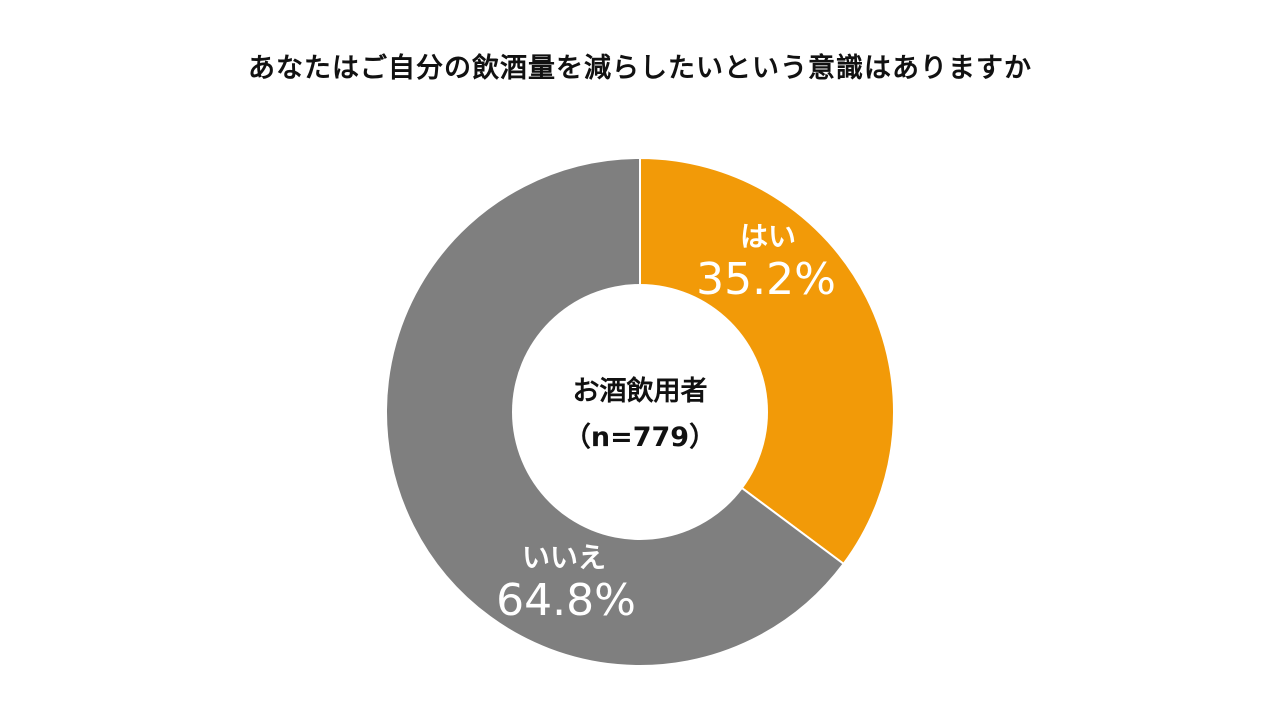  What do you see at coordinates (640, 437) in the screenshot?
I see `center-label-line-2: （n=779）` at bounding box center [640, 437].